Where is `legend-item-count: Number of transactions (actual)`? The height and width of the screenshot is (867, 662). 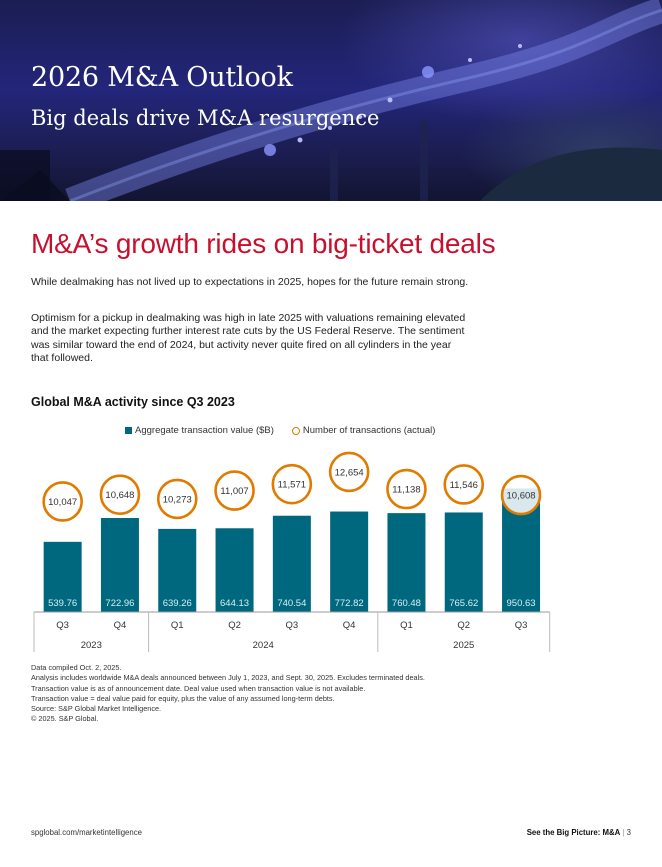
legend-item-count: Number of transactions (actual) is located at coordinates (363, 430).